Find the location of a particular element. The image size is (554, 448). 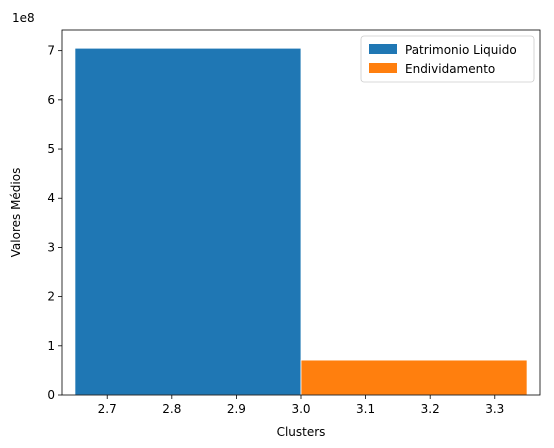

y-tick-label: 6 is located at coordinates (51, 100).